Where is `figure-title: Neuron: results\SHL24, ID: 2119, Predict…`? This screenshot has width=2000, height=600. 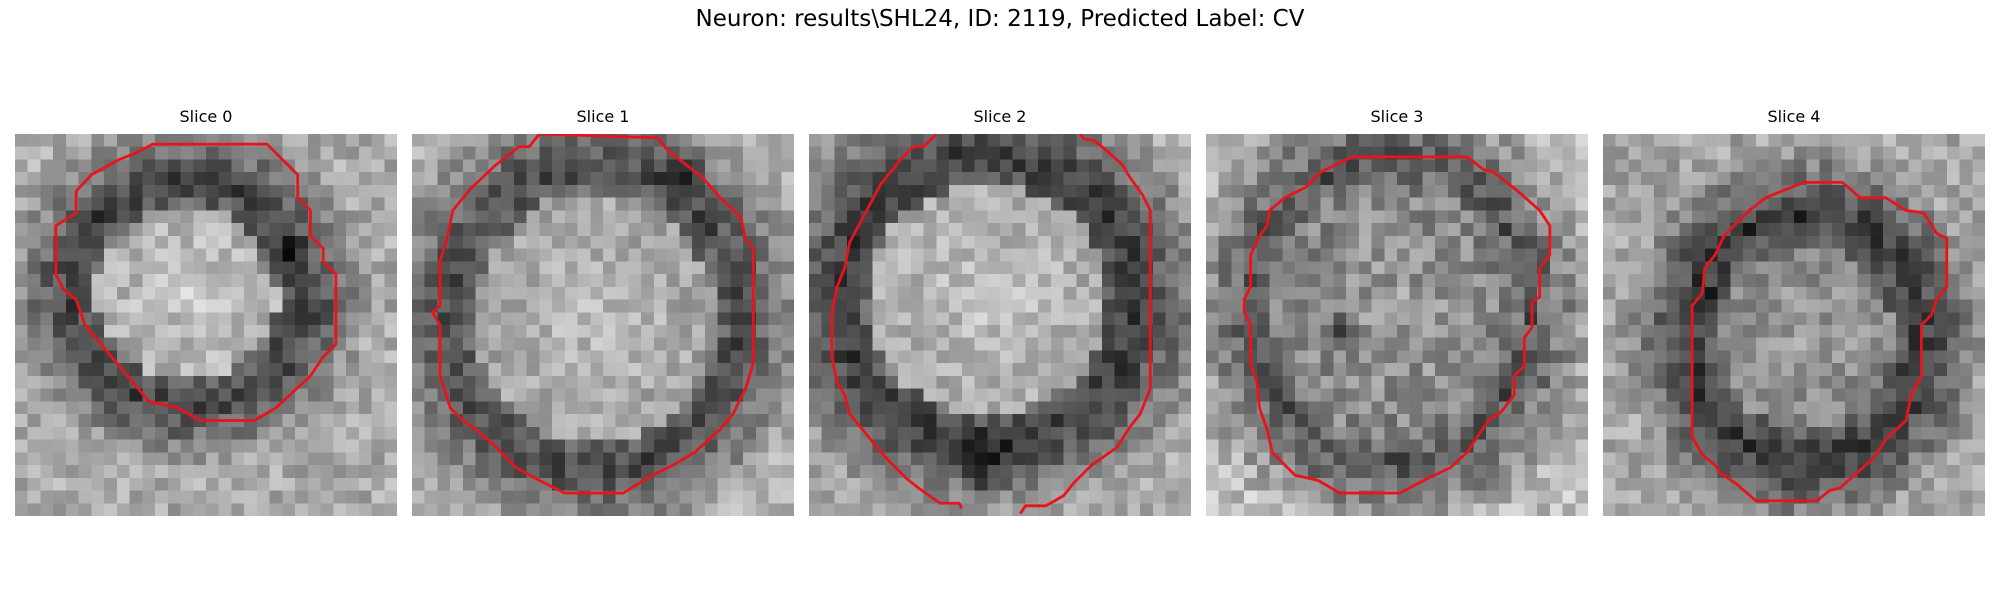 figure-title: Neuron: results\SHL24, ID: 2119, Predict… is located at coordinates (1000, 19).